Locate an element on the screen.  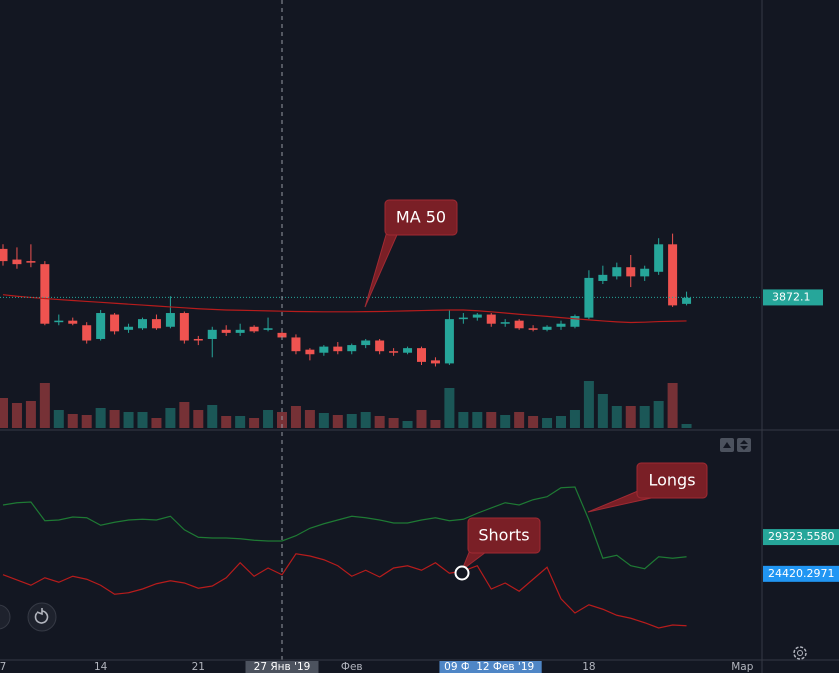
x-tick-label: 18 is located at coordinates (588, 667).